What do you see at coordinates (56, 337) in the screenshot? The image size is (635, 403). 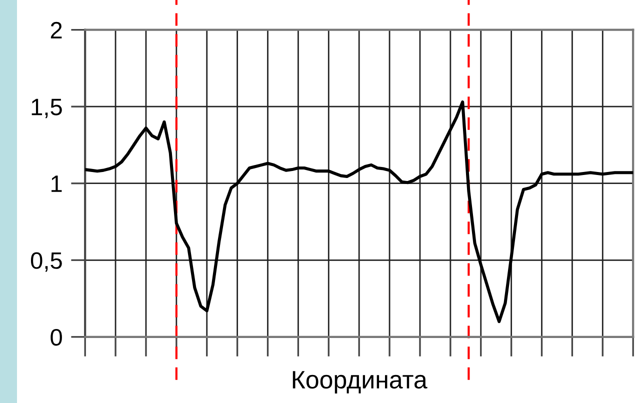 I see `y-tick-label: 0` at bounding box center [56, 337].